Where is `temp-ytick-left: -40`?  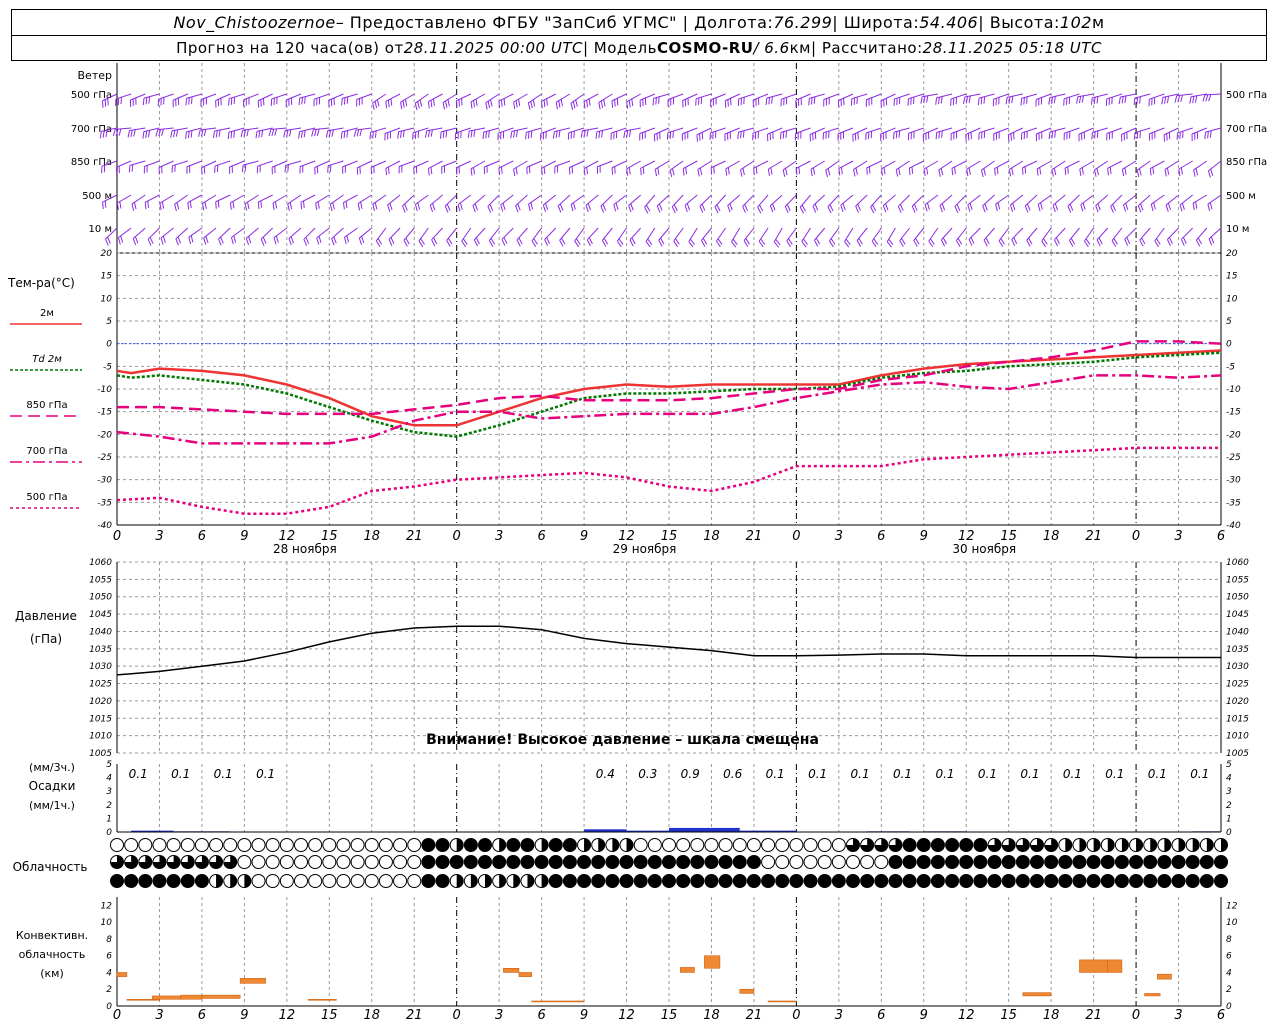 temp-ytick-left: -40 is located at coordinates (104, 526).